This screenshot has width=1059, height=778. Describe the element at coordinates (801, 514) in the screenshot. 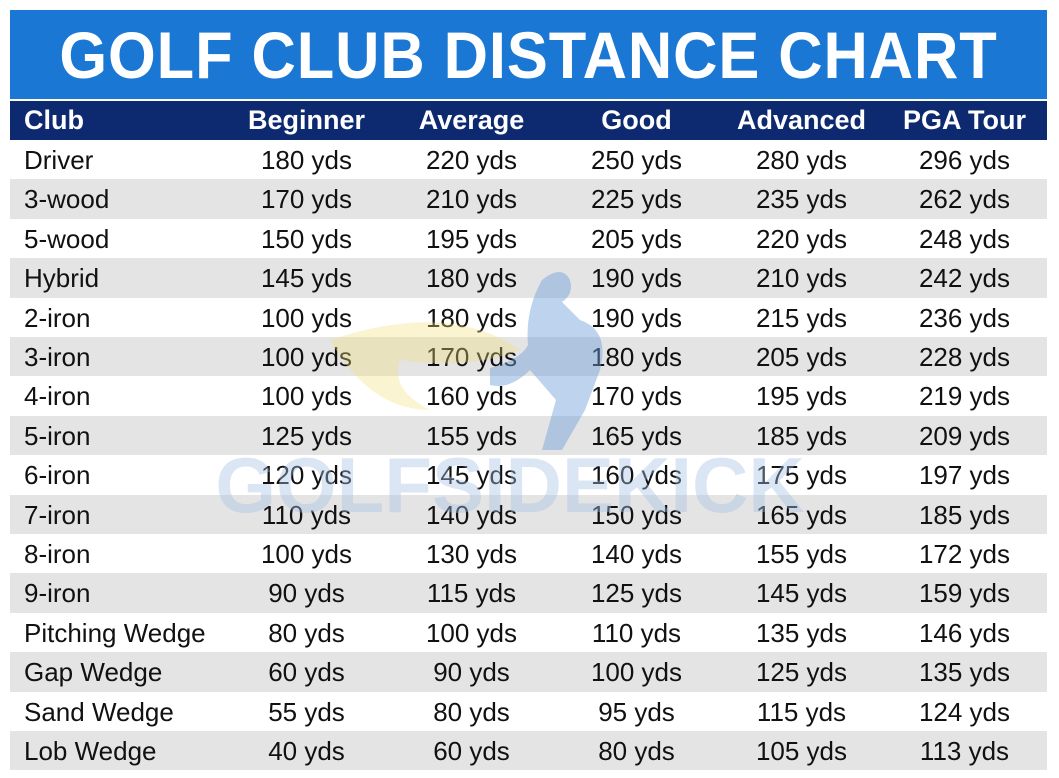

I see `distance-cell: 165 yds` at that location.